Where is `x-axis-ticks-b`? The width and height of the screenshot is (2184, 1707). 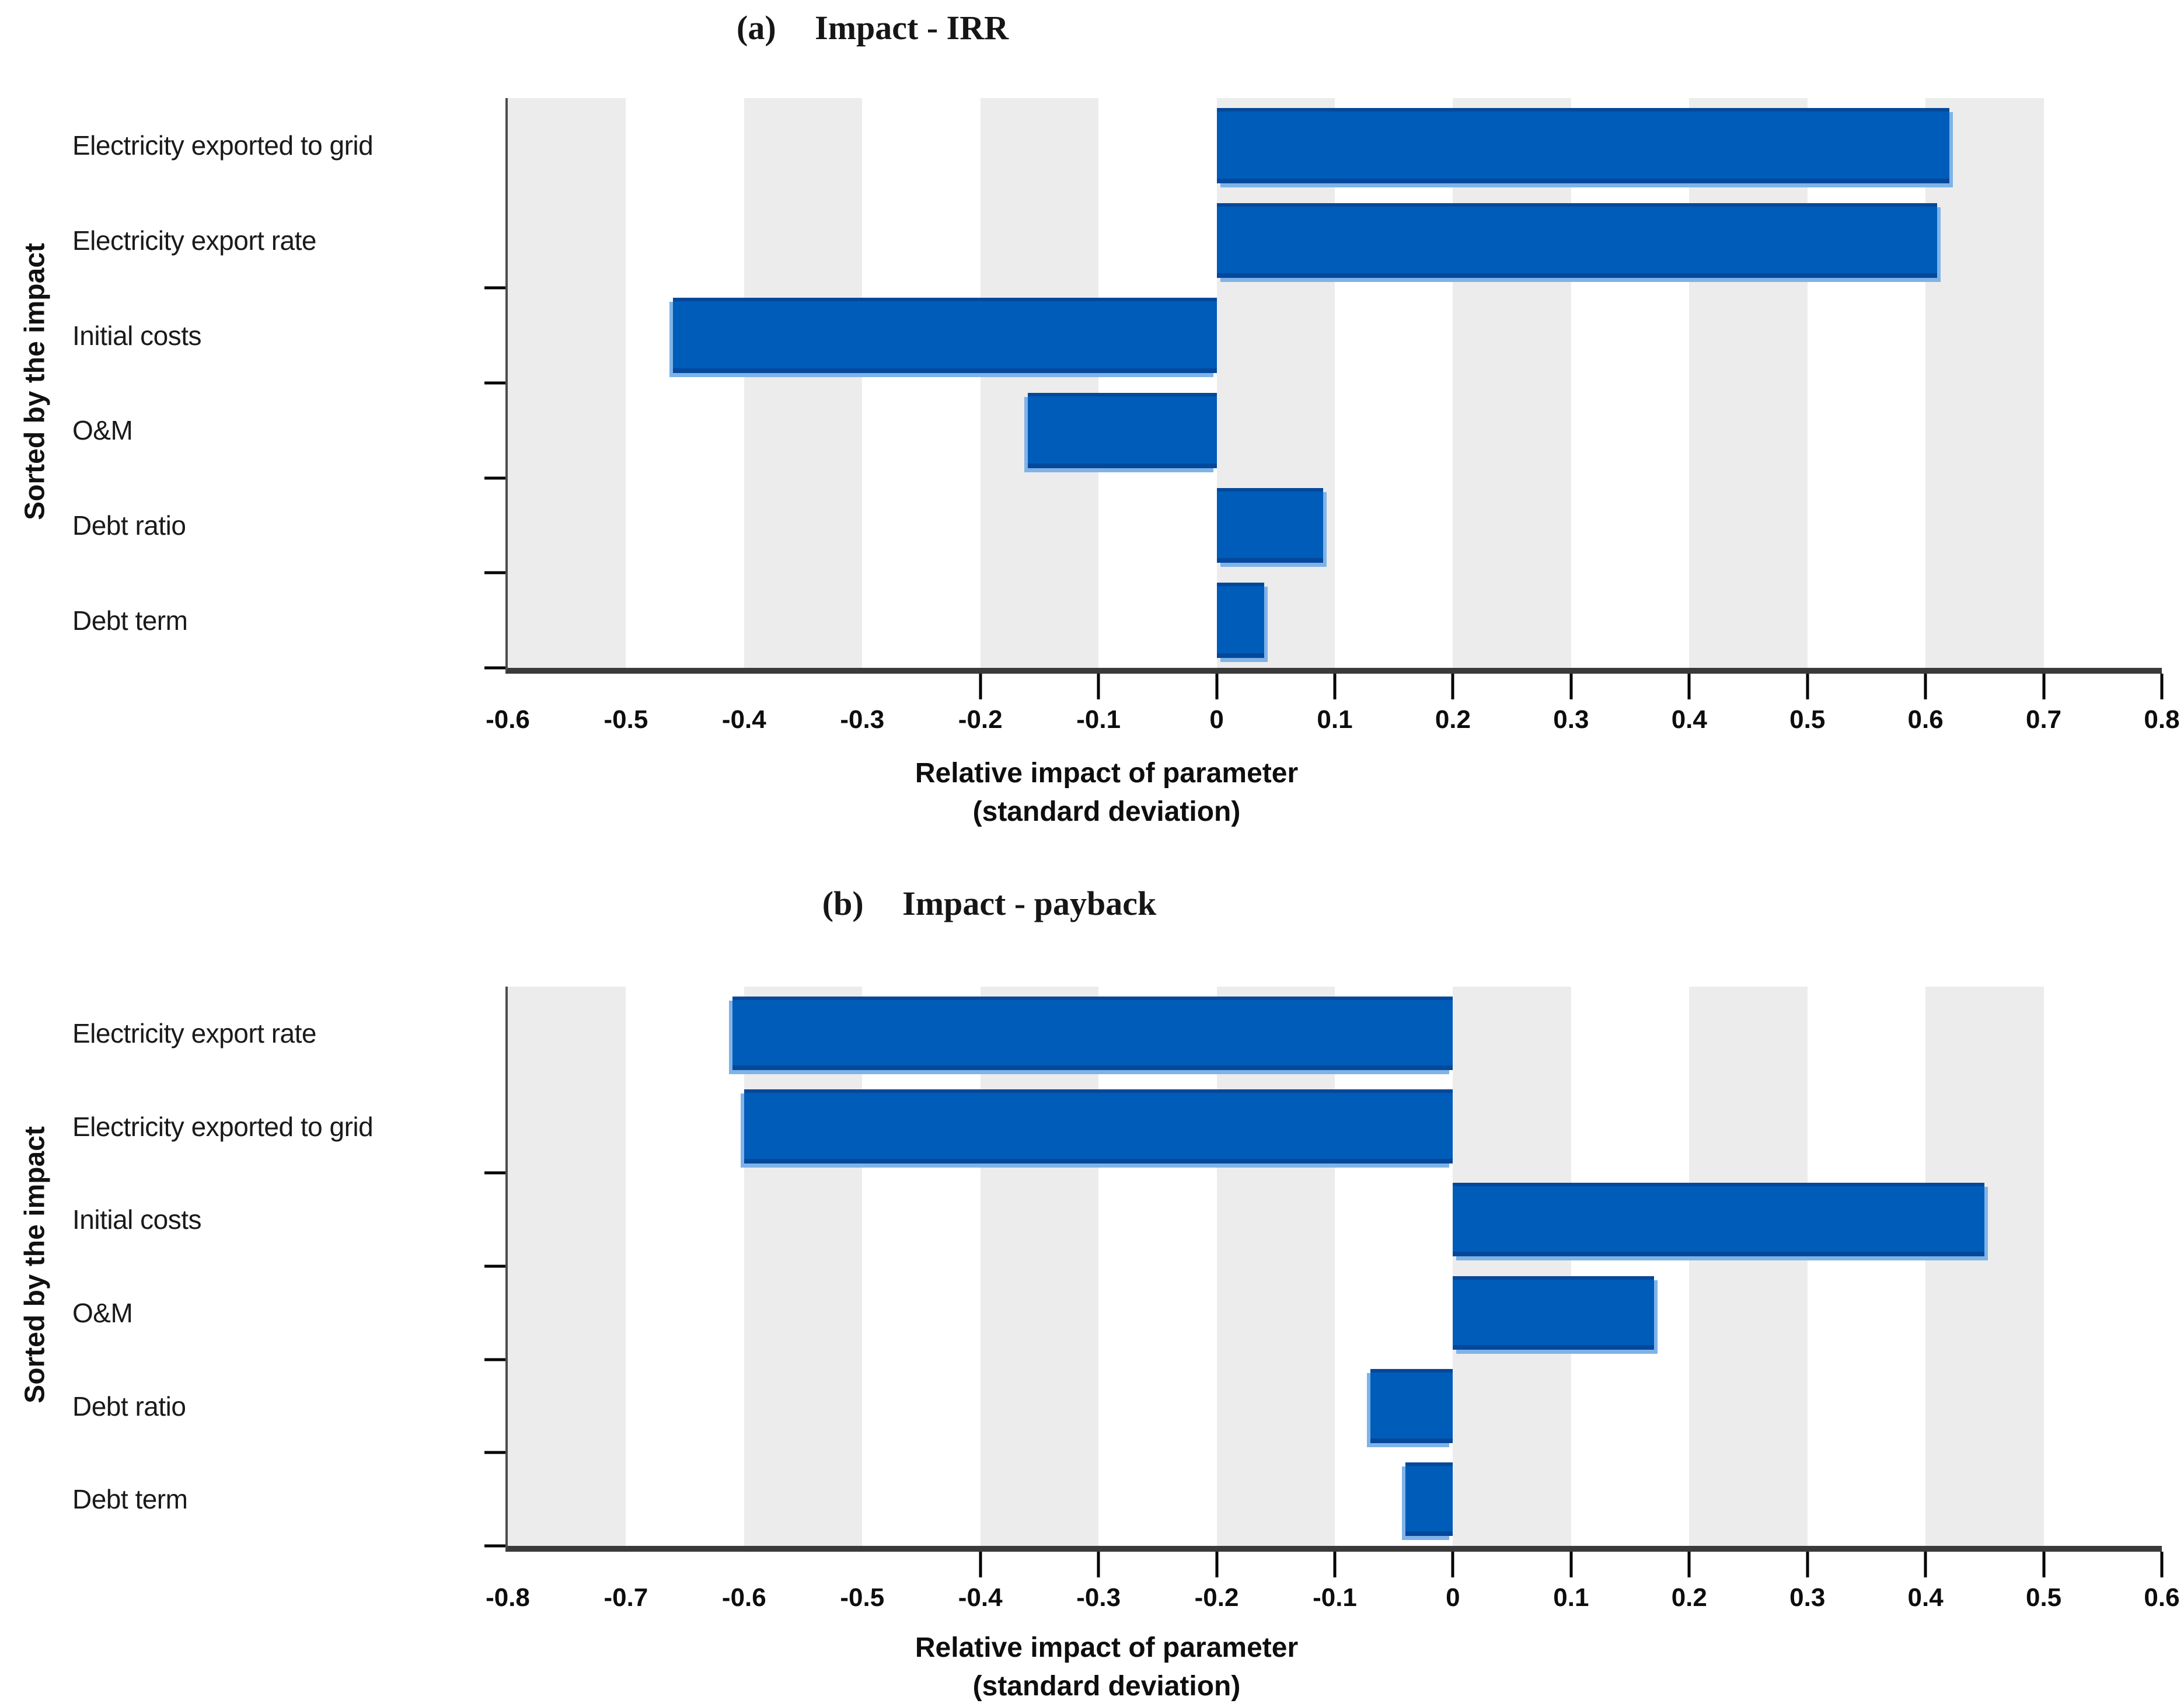
x-axis-ticks-b is located at coordinates (1336, 1564).